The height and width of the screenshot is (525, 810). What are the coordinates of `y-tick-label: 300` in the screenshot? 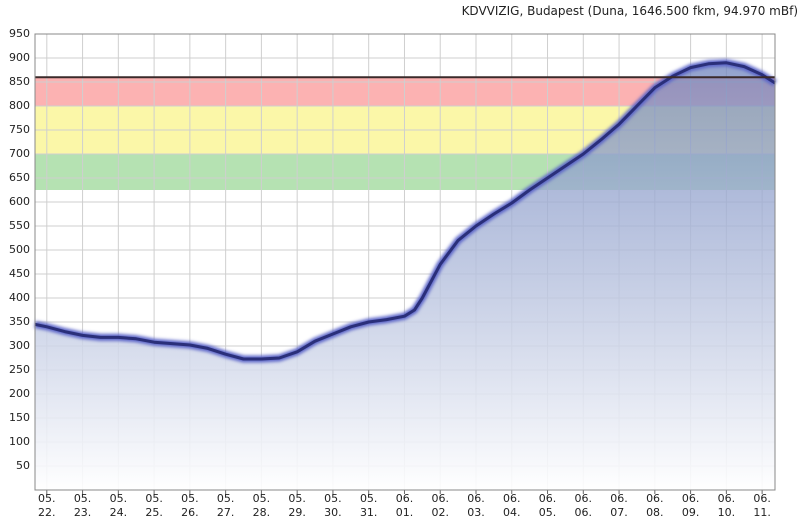 It's located at (19, 345).